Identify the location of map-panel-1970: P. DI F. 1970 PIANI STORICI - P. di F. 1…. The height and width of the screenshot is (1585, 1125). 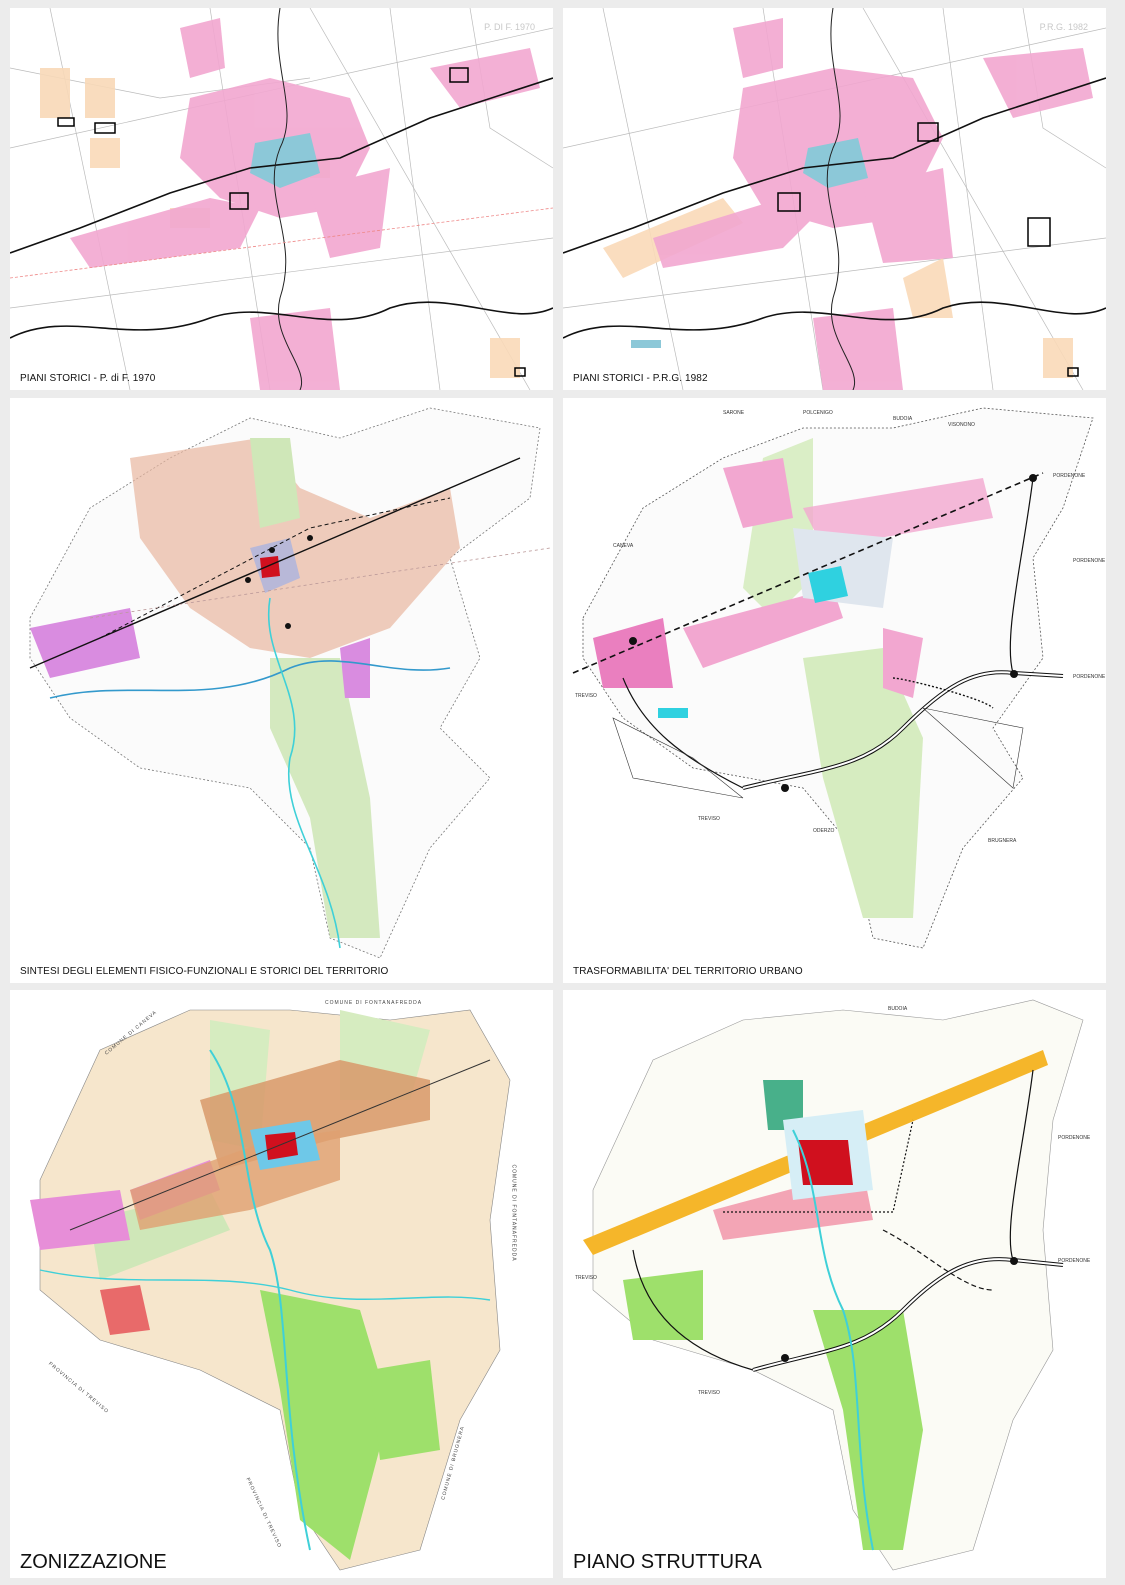
(281, 199).